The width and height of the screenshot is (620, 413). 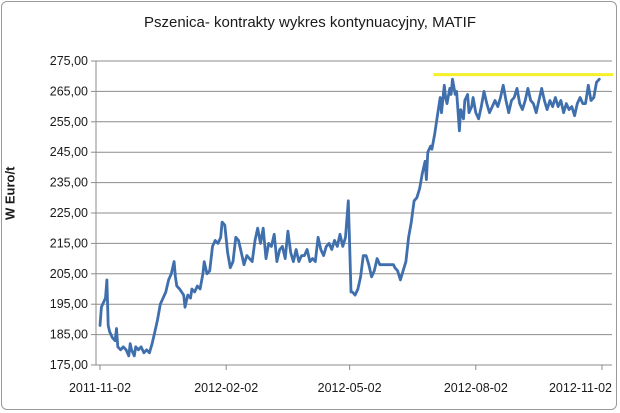 What do you see at coordinates (69, 183) in the screenshot?
I see `y-tick-label: 235,00` at bounding box center [69, 183].